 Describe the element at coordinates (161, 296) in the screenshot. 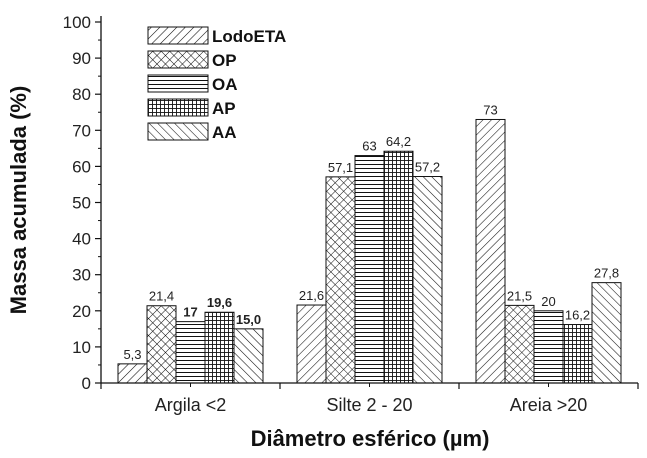

I see `value-label: 21,4` at that location.